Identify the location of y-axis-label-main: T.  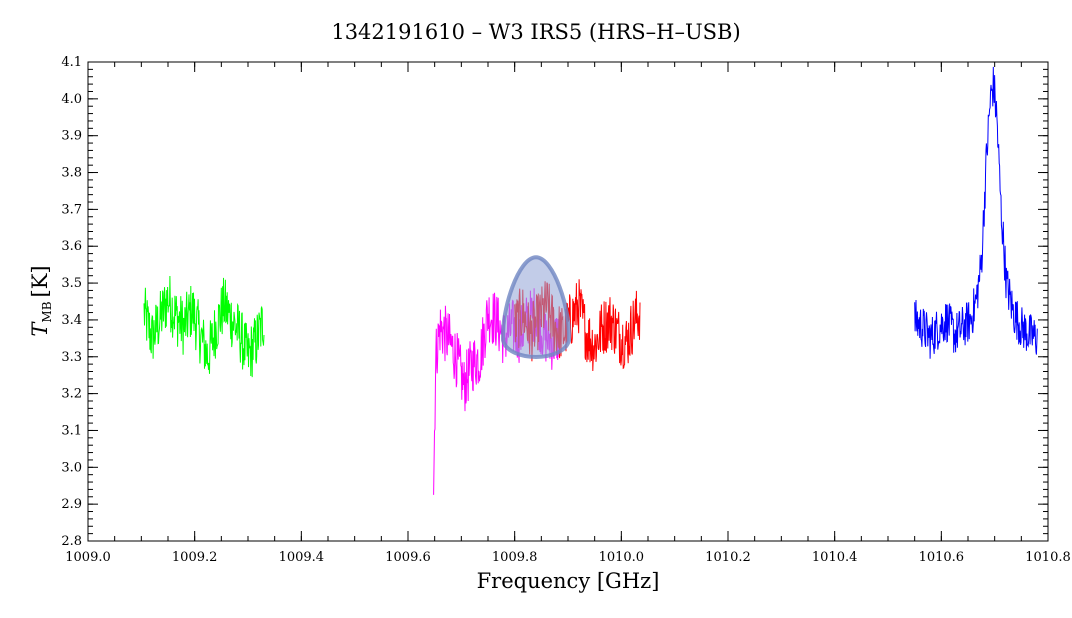
(40, 329).